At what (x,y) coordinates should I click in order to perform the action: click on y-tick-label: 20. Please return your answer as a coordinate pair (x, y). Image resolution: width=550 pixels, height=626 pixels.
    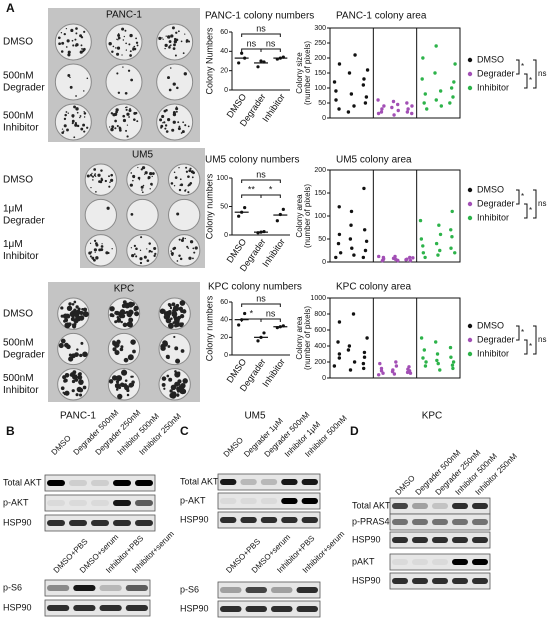
    Looking at the image, I should click on (224, 71).